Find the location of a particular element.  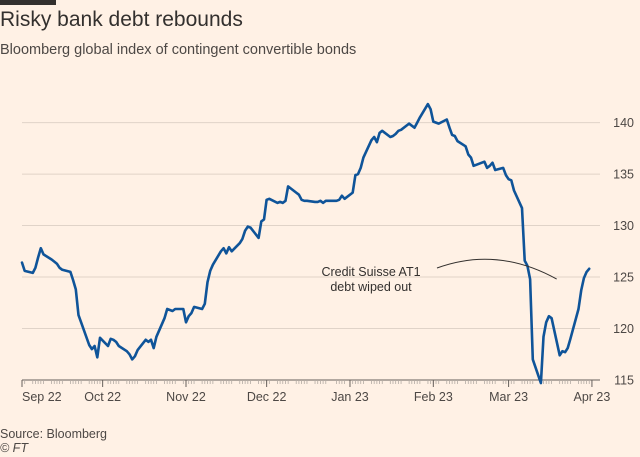

x-tick-label: Mar 23 is located at coordinates (508, 397).